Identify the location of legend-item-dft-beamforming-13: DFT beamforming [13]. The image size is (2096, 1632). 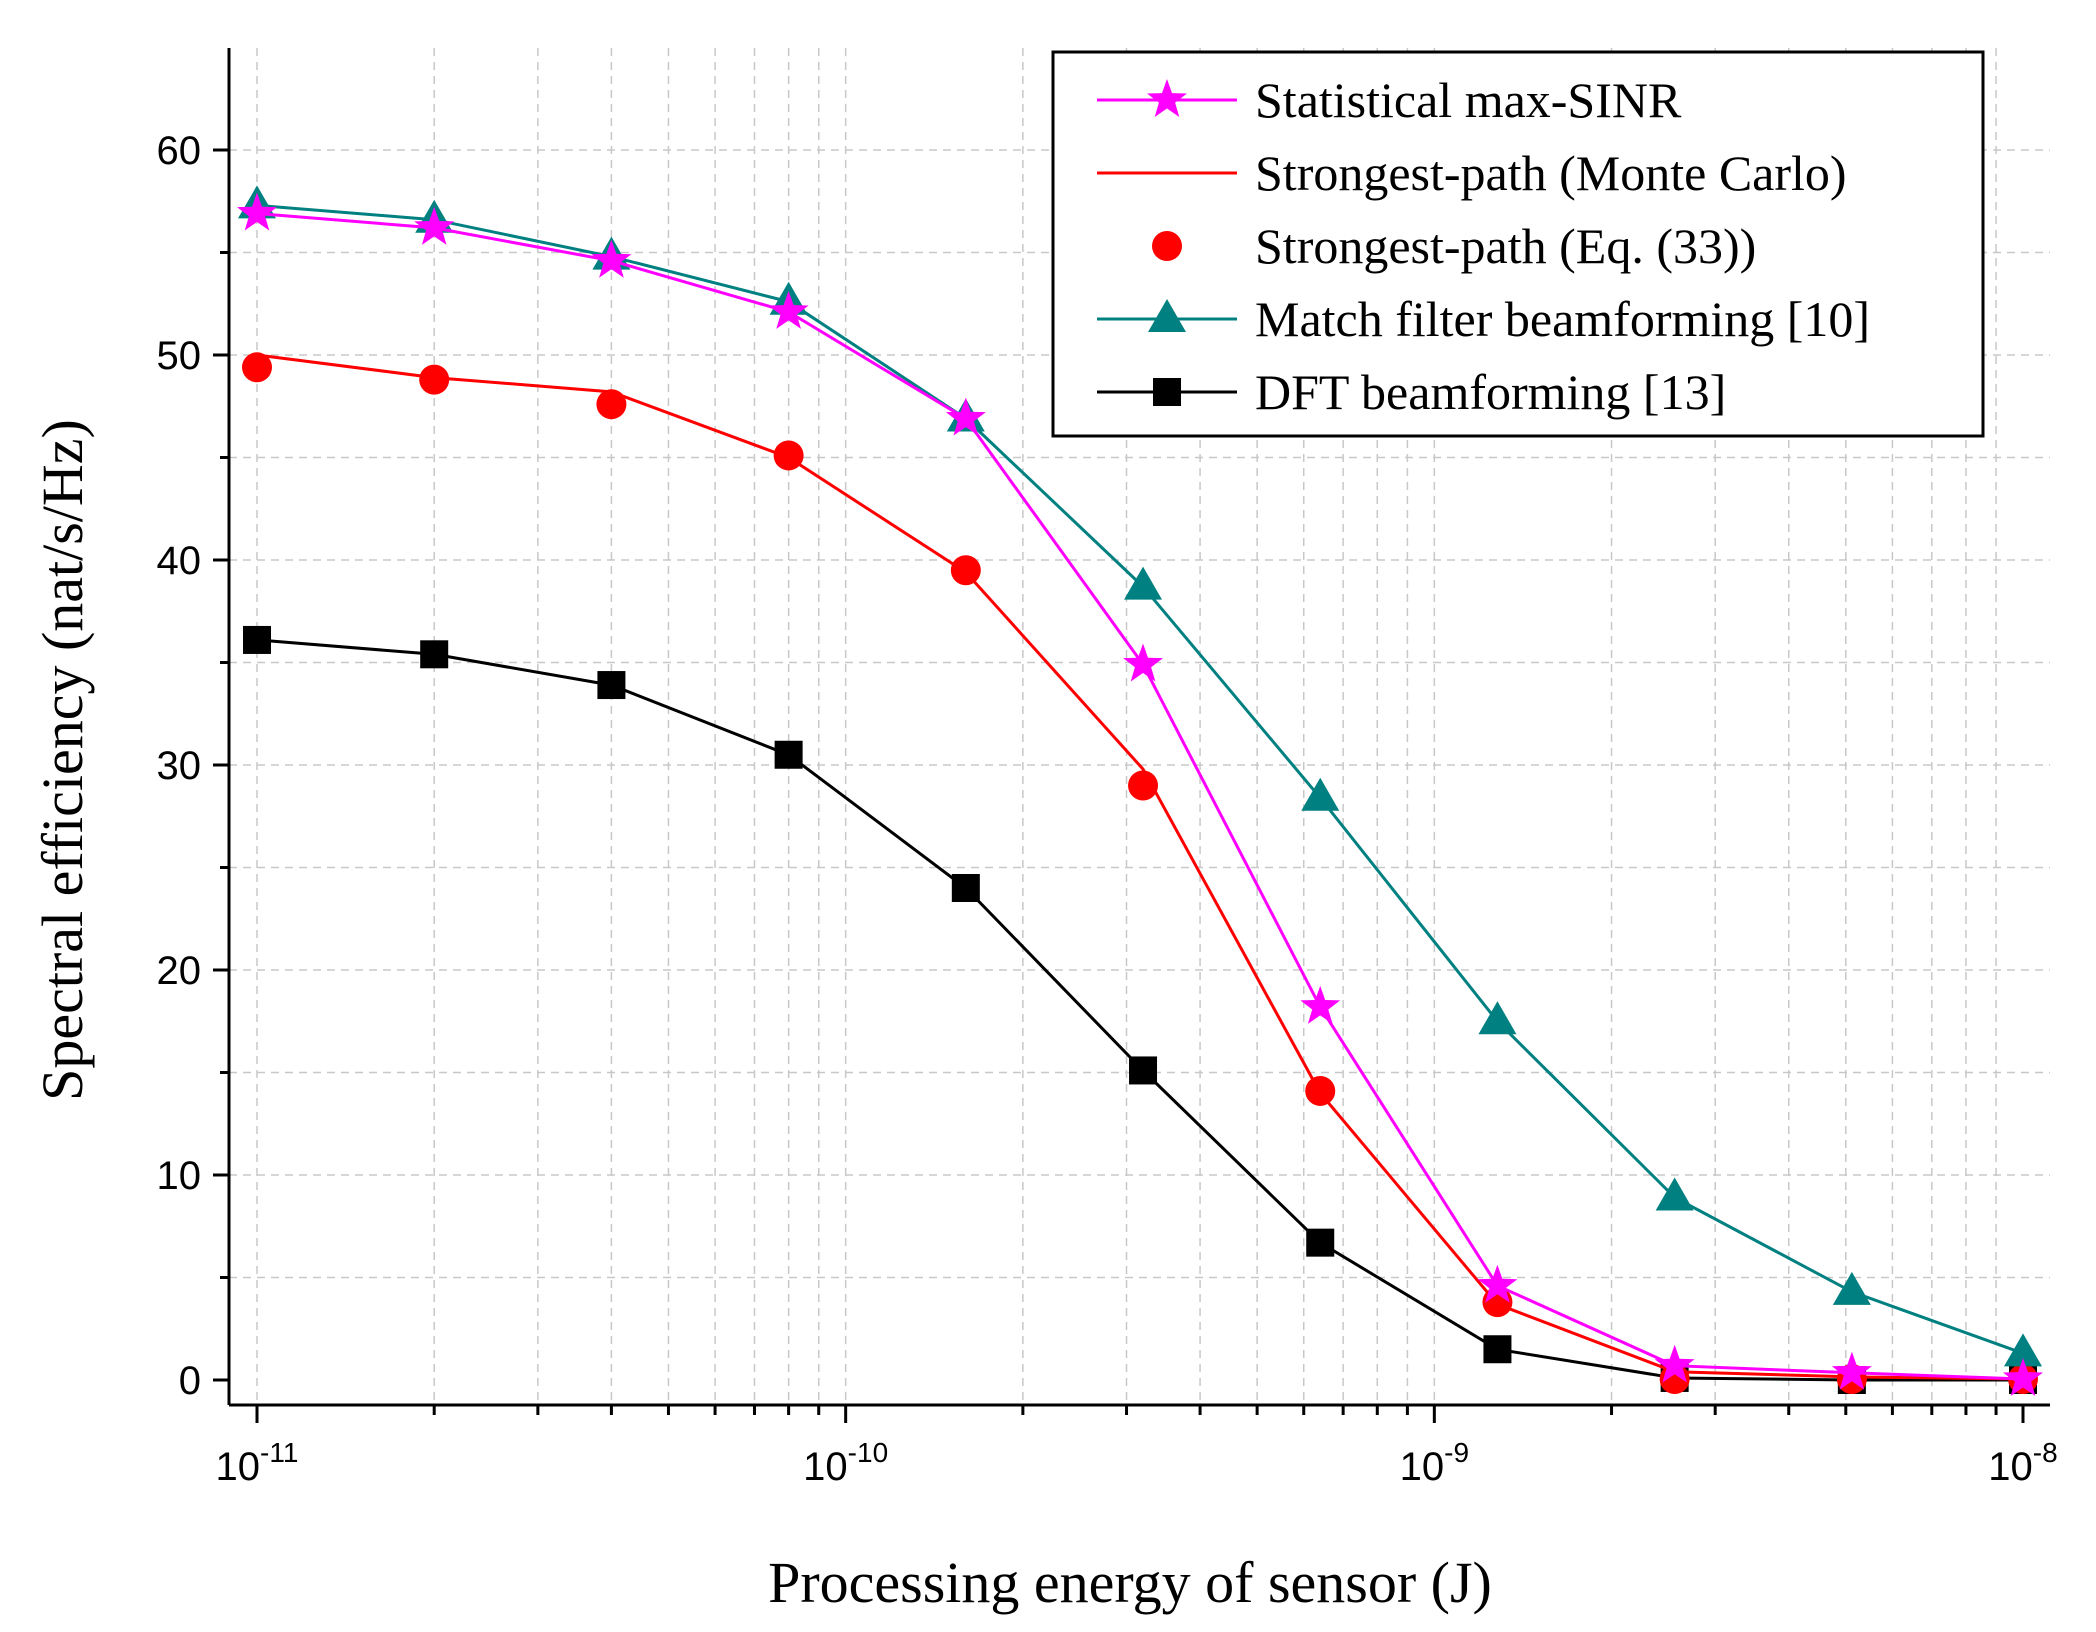
(1411, 392).